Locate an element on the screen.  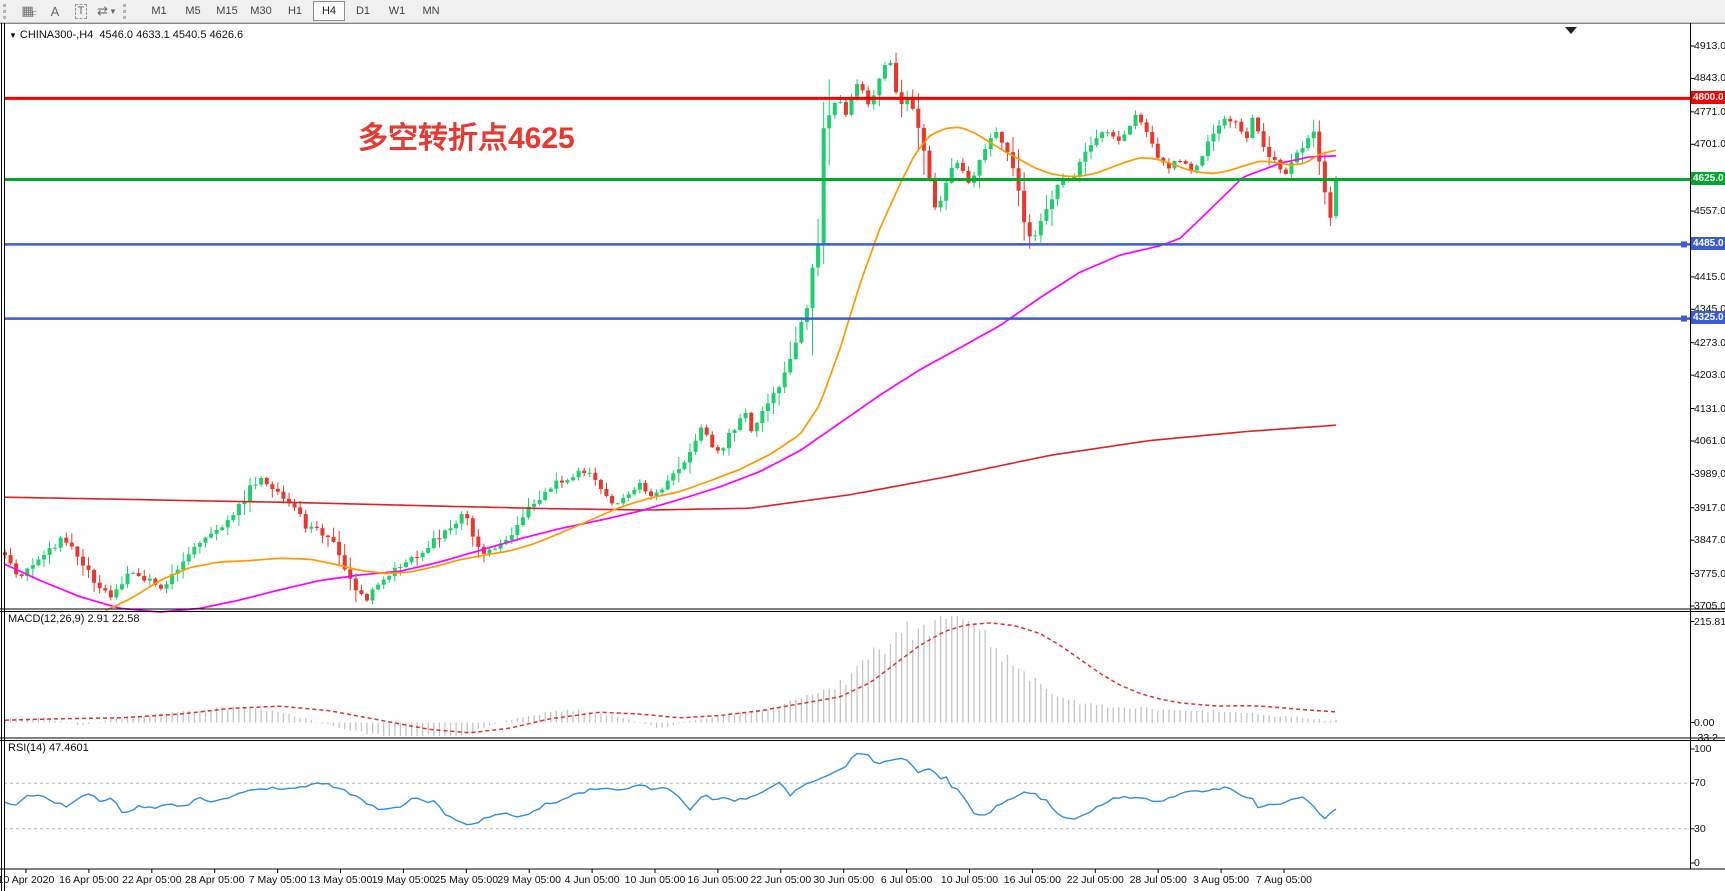
chart-shift-marker-icon is located at coordinates (1571, 30).